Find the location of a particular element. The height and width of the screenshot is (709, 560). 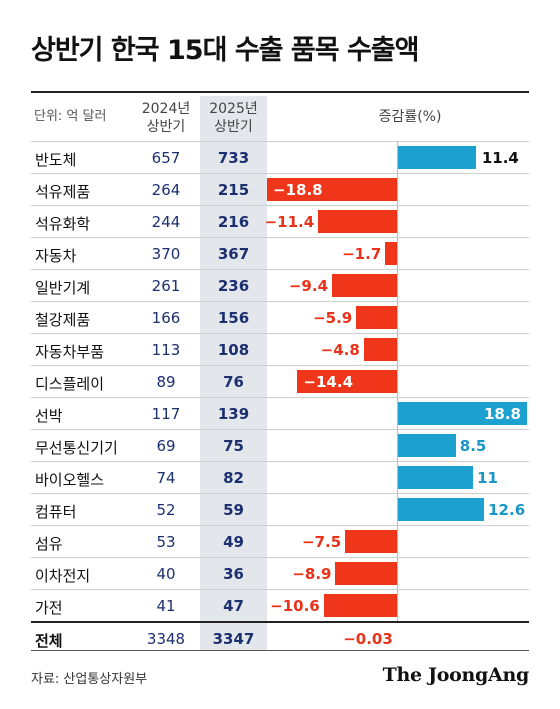

zero-axis-line is located at coordinates (397, 381).